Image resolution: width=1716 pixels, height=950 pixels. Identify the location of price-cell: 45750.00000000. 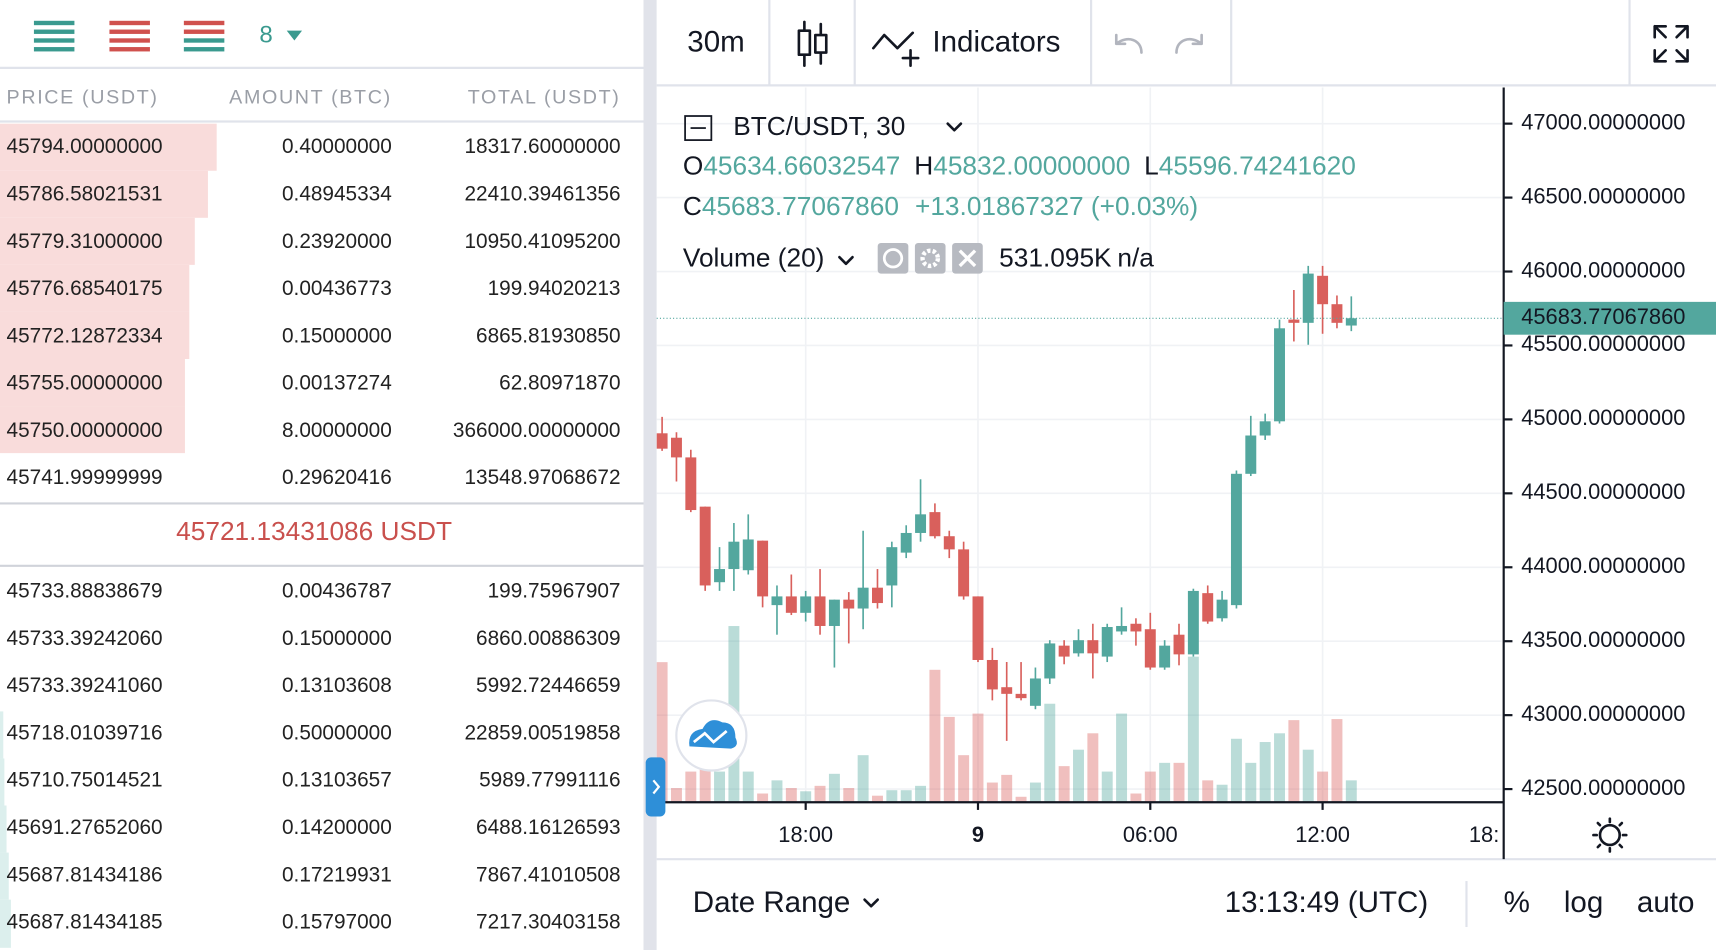
(85, 430).